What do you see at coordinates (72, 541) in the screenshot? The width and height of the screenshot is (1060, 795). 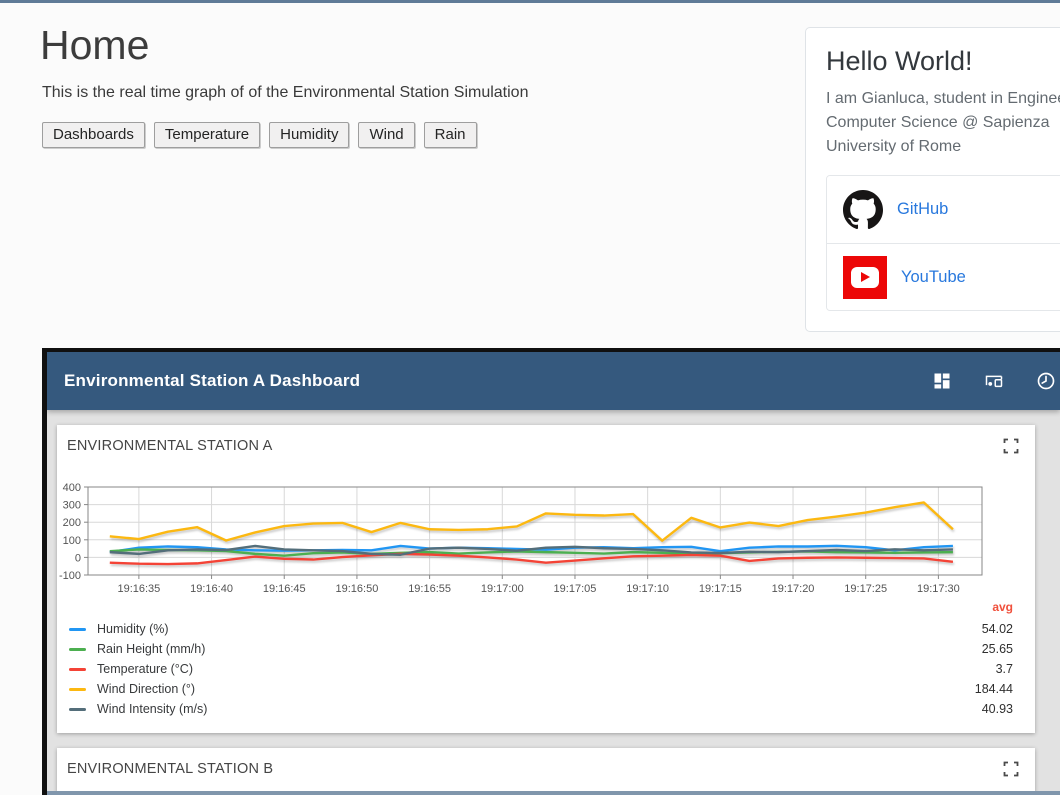 I see `y-axis-tick-label: 100` at bounding box center [72, 541].